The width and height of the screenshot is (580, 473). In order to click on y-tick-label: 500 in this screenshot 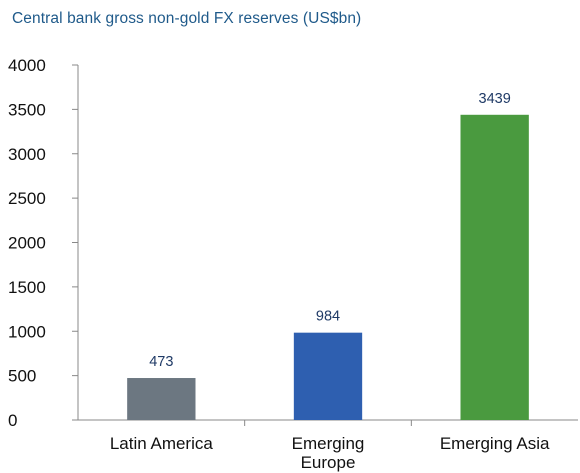, I will do `click(22, 376)`.